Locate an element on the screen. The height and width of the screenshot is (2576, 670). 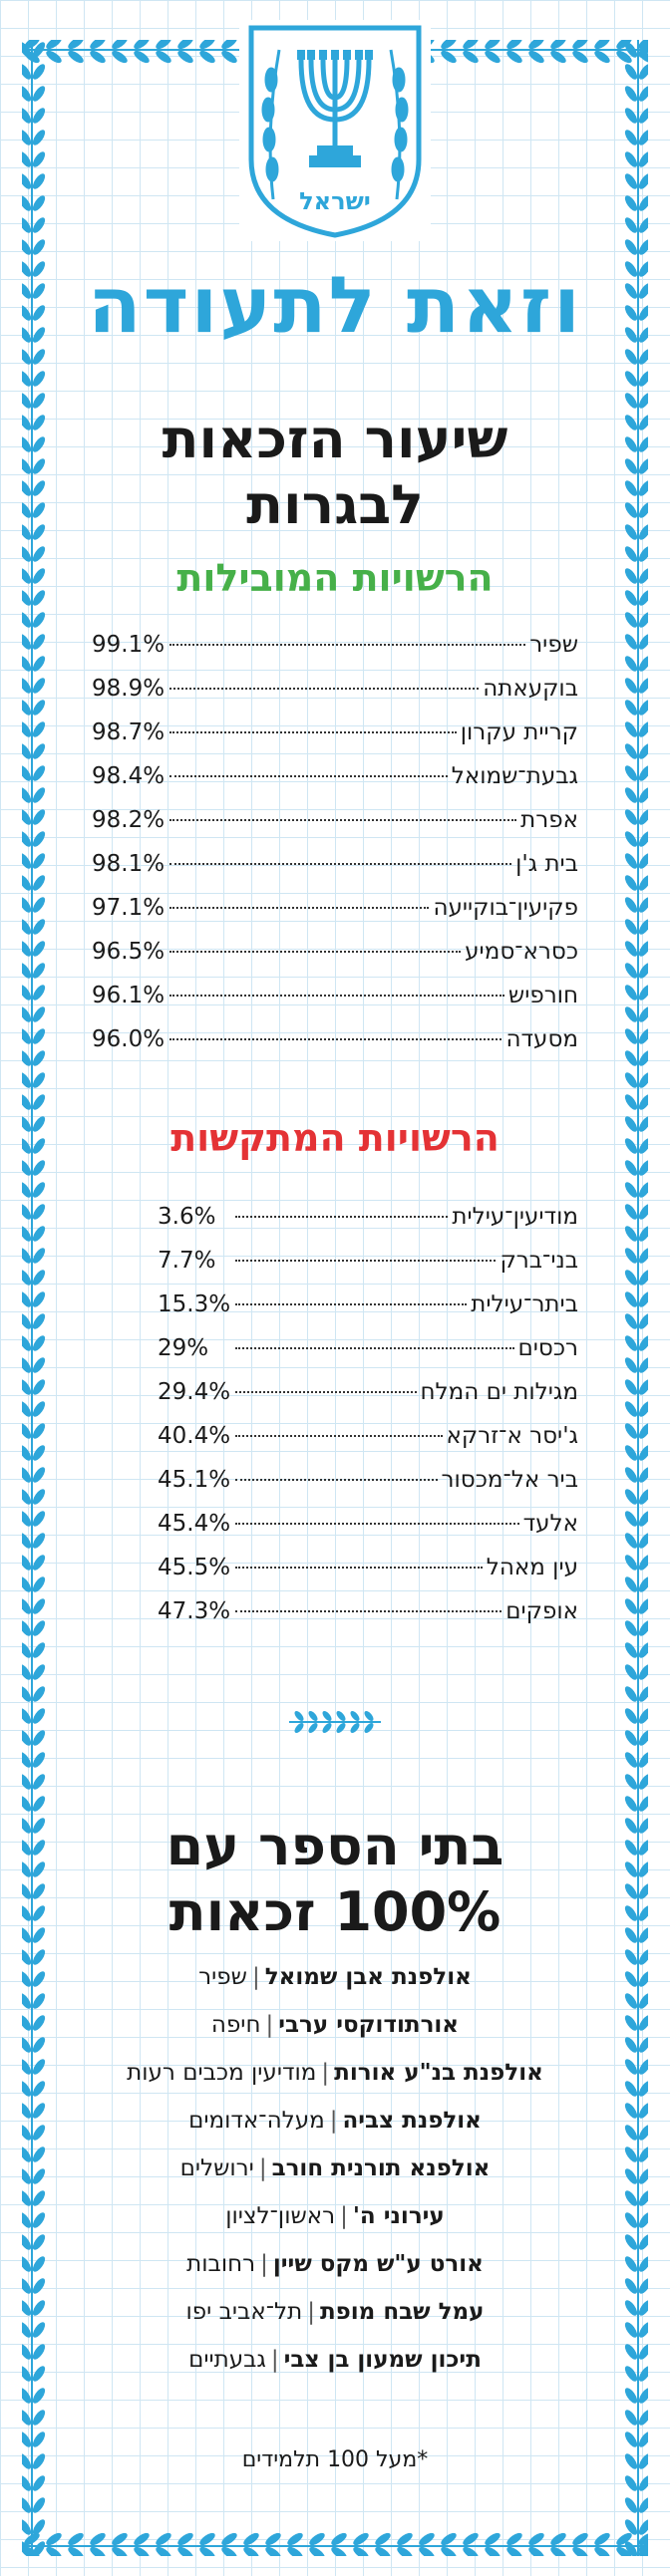
locality-name: ביר אל־מכסור is located at coordinates (509, 1480).